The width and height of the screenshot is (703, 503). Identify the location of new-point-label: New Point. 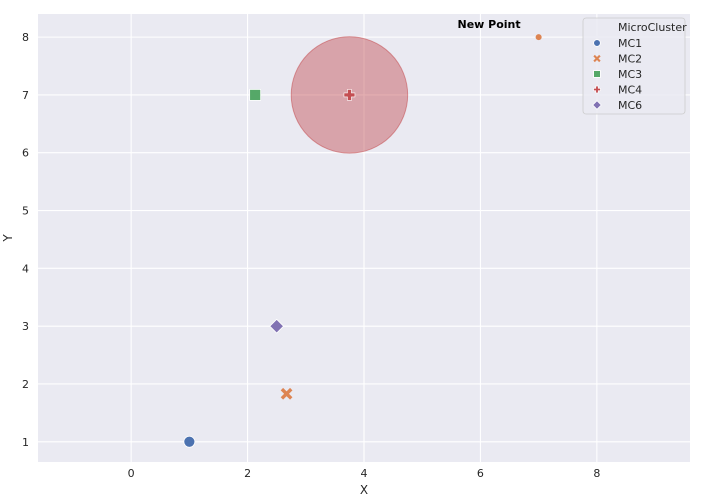
(489, 24).